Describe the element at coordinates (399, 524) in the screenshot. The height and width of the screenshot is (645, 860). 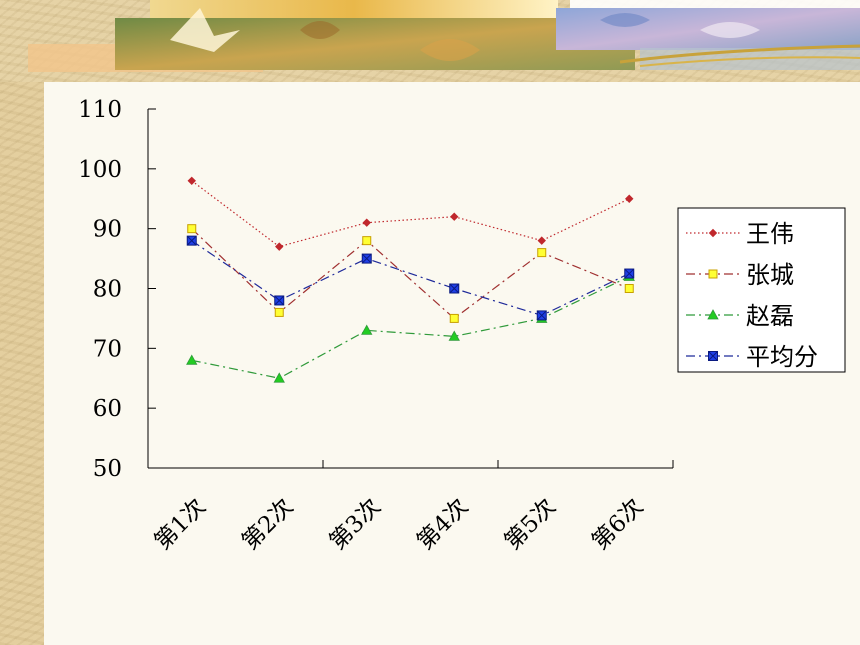
I see `x-axis-labels: 第1次 第2次 第3次 第4次 第5次 第6次` at that location.